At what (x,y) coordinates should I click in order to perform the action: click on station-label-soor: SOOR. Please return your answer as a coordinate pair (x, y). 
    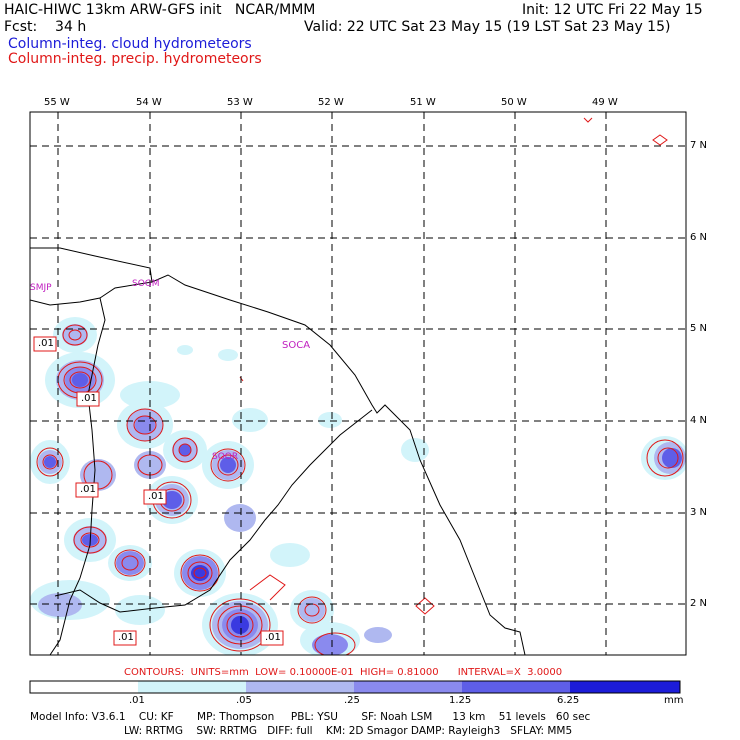
    Looking at the image, I should click on (225, 457).